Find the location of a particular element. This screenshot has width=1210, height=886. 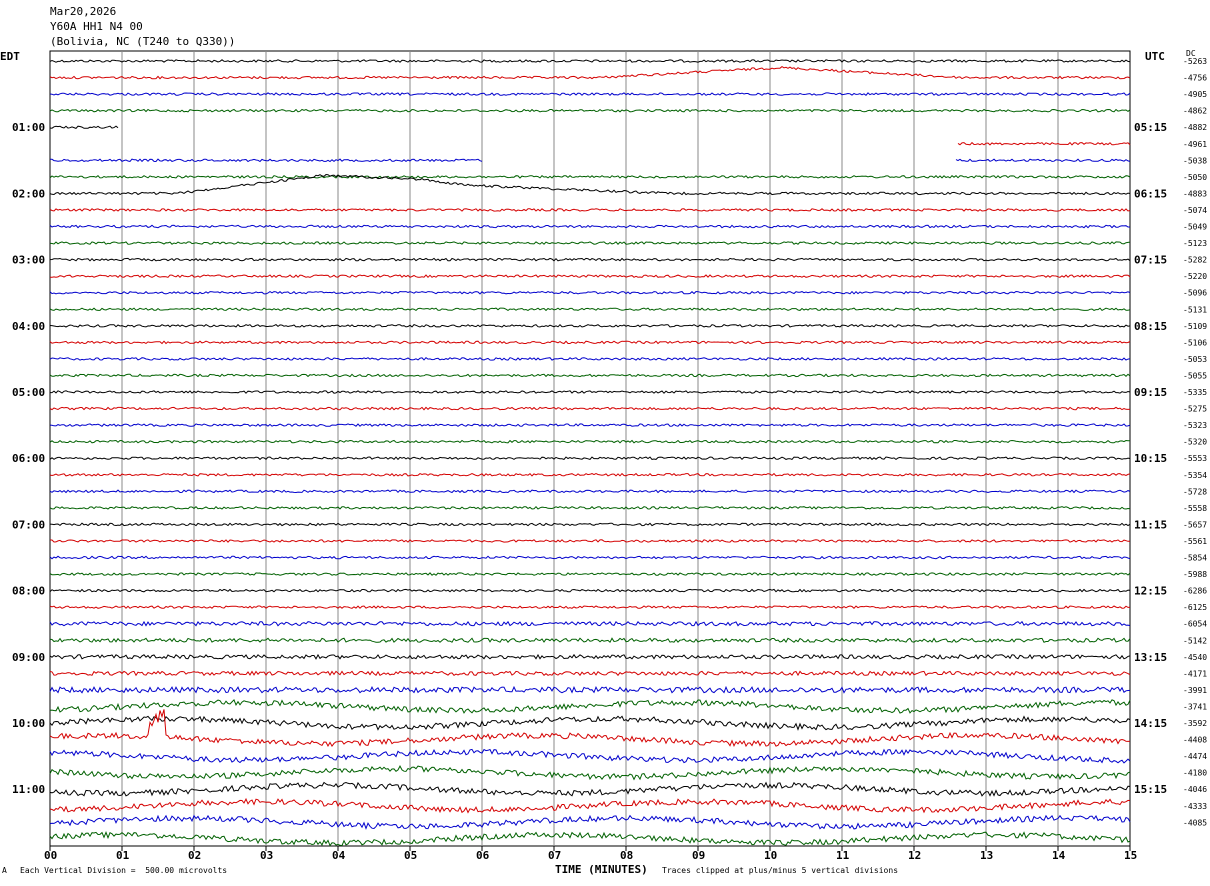

x-tick-label: 09 is located at coordinates (698, 855).